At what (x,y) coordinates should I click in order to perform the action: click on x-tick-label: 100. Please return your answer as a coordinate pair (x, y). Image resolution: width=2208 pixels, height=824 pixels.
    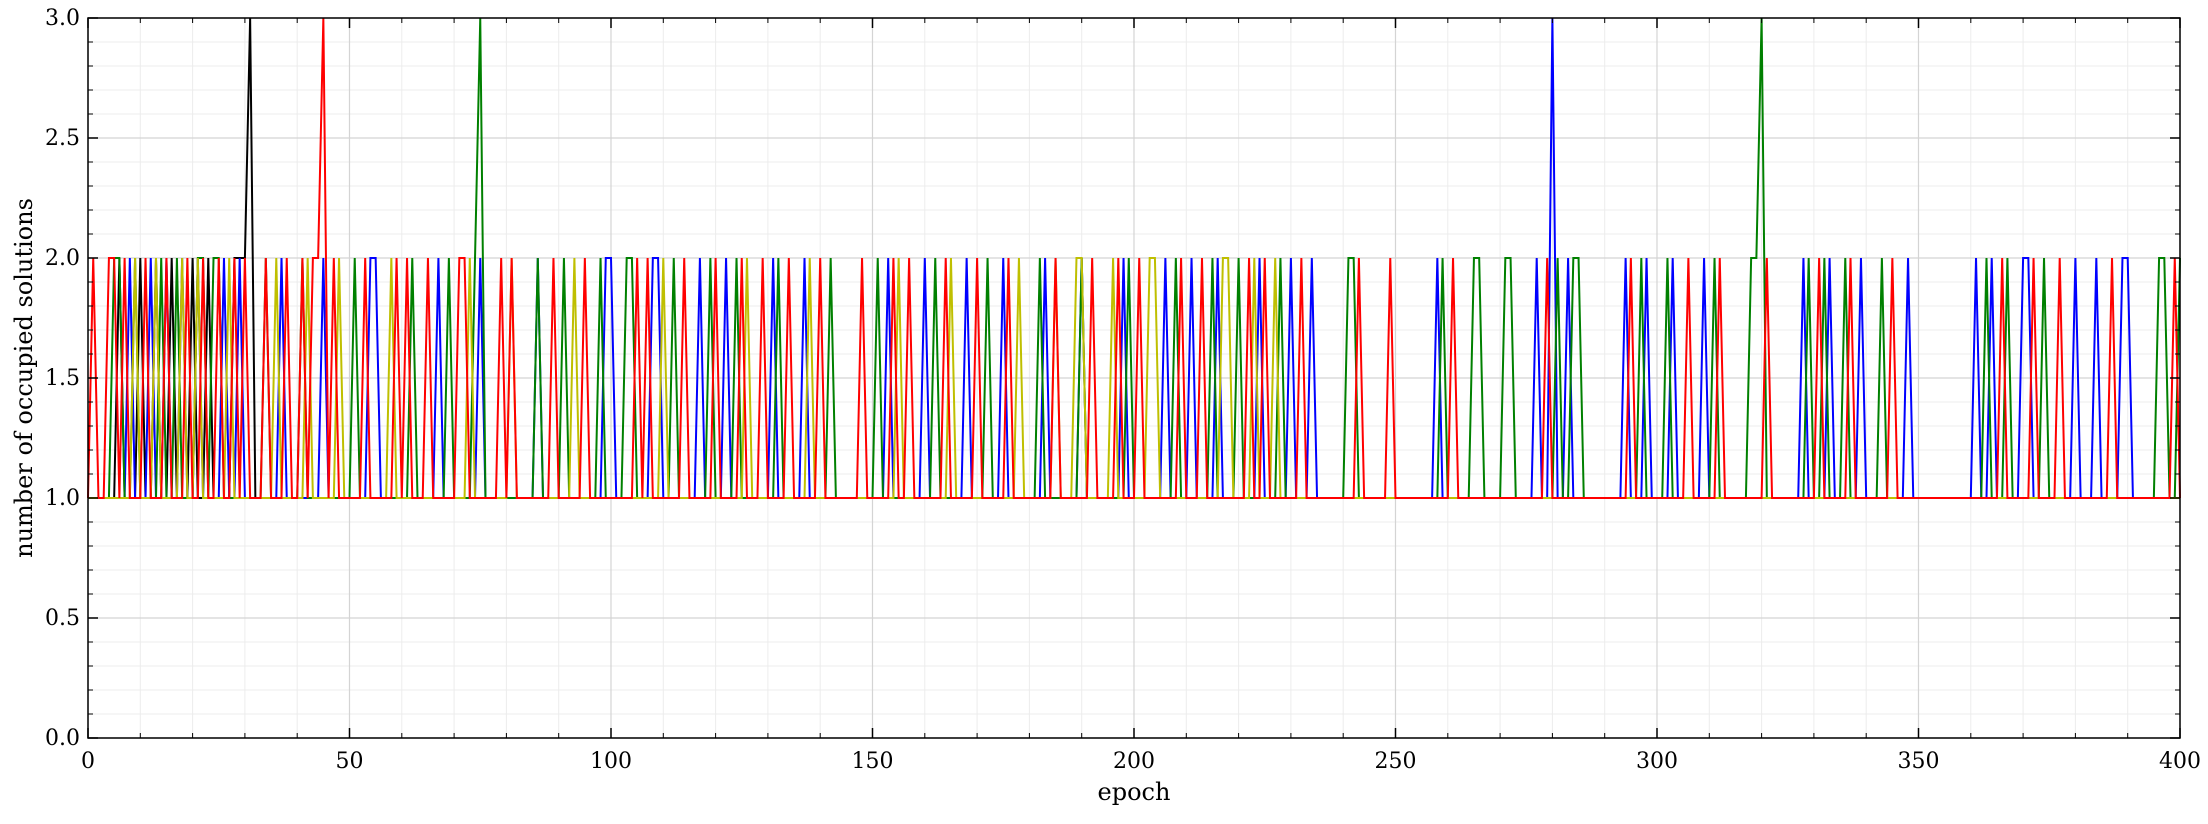
    Looking at the image, I should click on (611, 761).